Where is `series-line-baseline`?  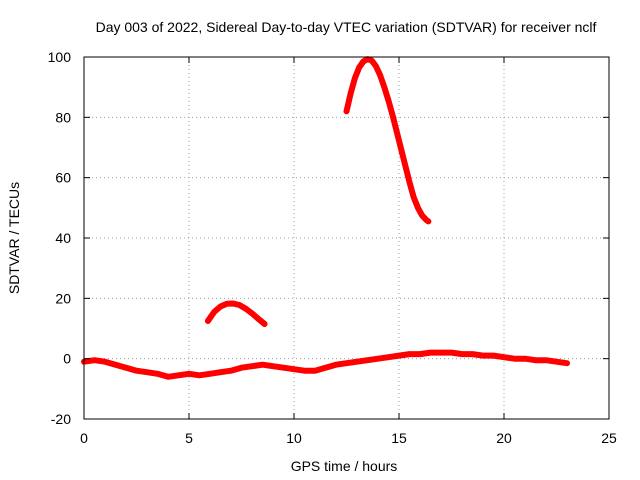 series-line-baseline is located at coordinates (325, 364).